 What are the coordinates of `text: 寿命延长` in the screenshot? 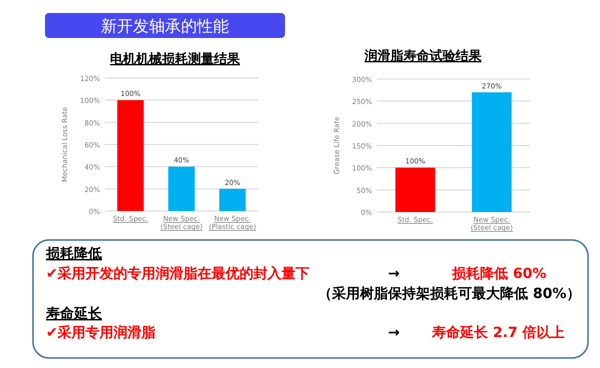 It's located at (74, 314).